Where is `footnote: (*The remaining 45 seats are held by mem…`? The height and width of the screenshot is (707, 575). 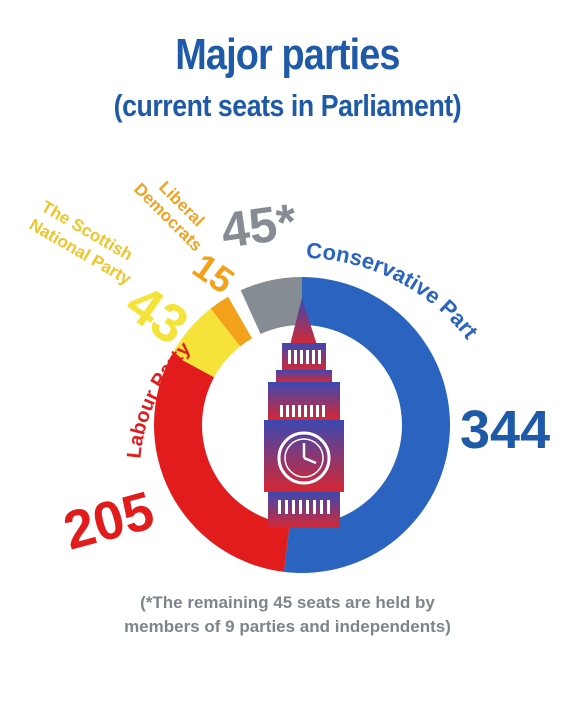 footnote: (*The remaining 45 seats are held by mem… is located at coordinates (287, 615).